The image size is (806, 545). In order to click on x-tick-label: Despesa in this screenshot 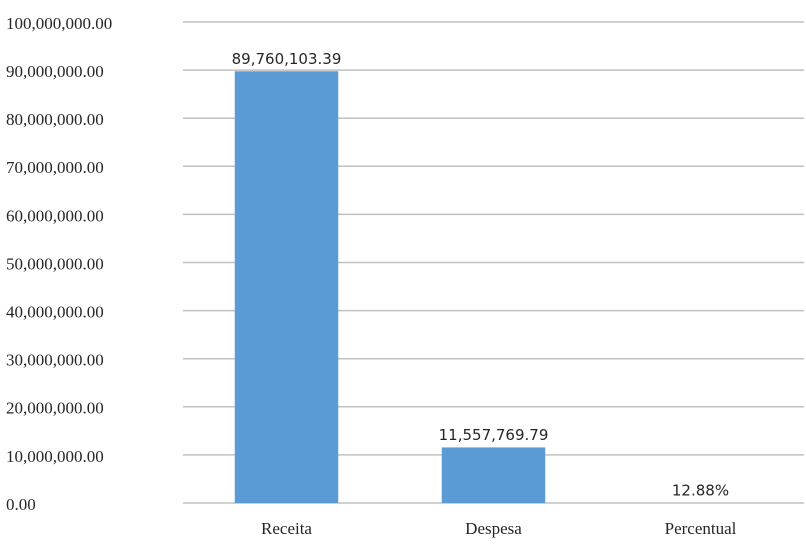, I will do `click(493, 528)`.